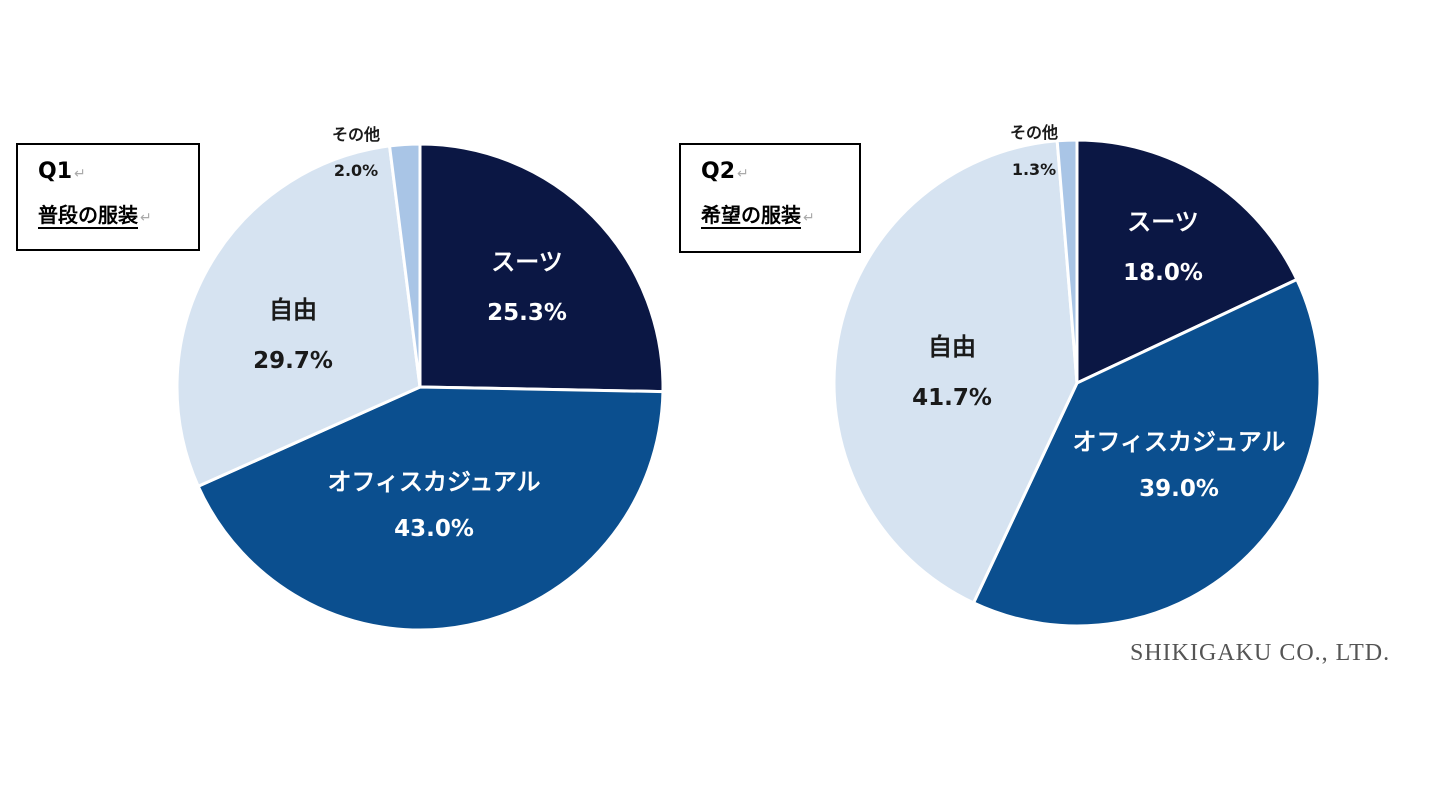 The image size is (1440, 793). Describe the element at coordinates (62, 171) in the screenshot. I see `q1-number: Q1 ↵` at that location.